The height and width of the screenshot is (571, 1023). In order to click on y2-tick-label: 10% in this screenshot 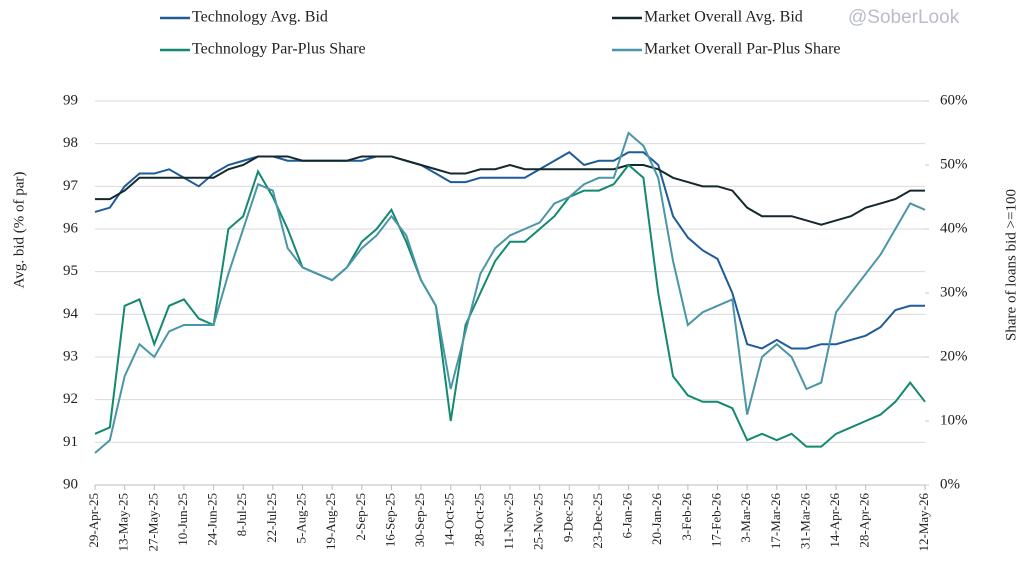, I will do `click(954, 420)`.